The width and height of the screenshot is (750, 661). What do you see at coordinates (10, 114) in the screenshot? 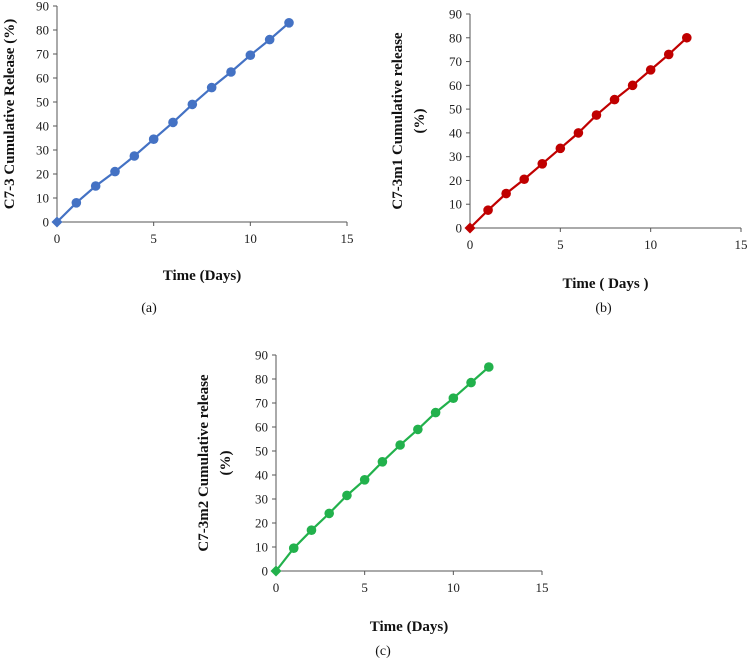
I see `y-axis-title: C7-3 Cumulative Release (%)` at bounding box center [10, 114].